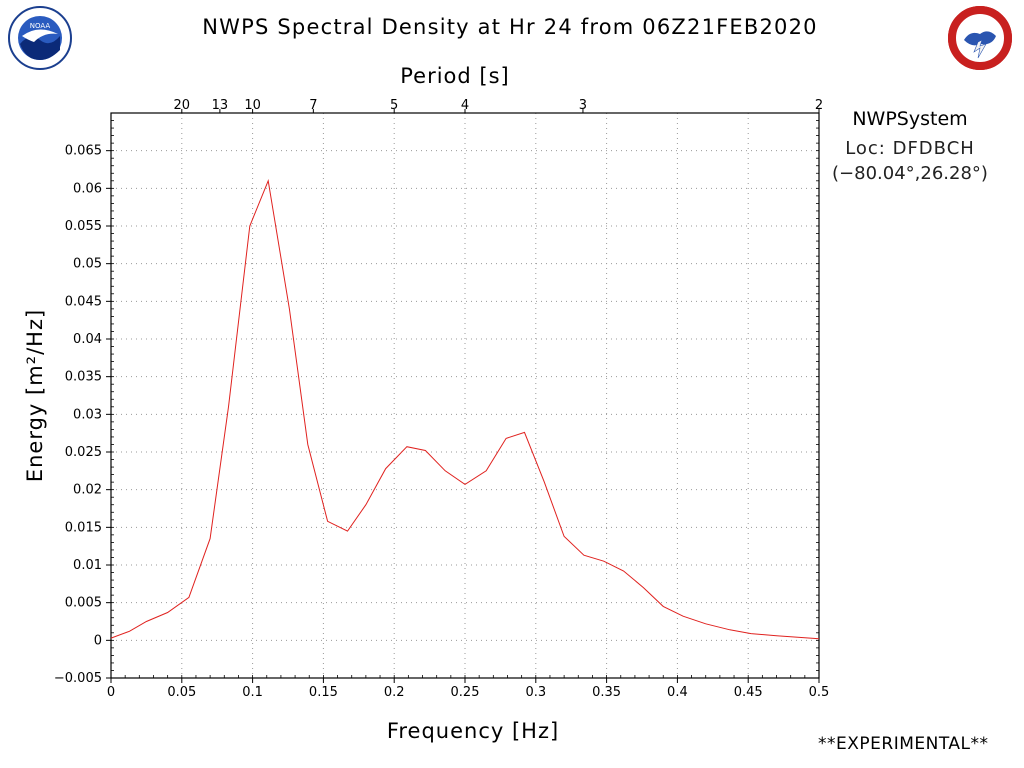  Describe the element at coordinates (252, 105) in the screenshot. I see `period-tick-label: 10` at that location.